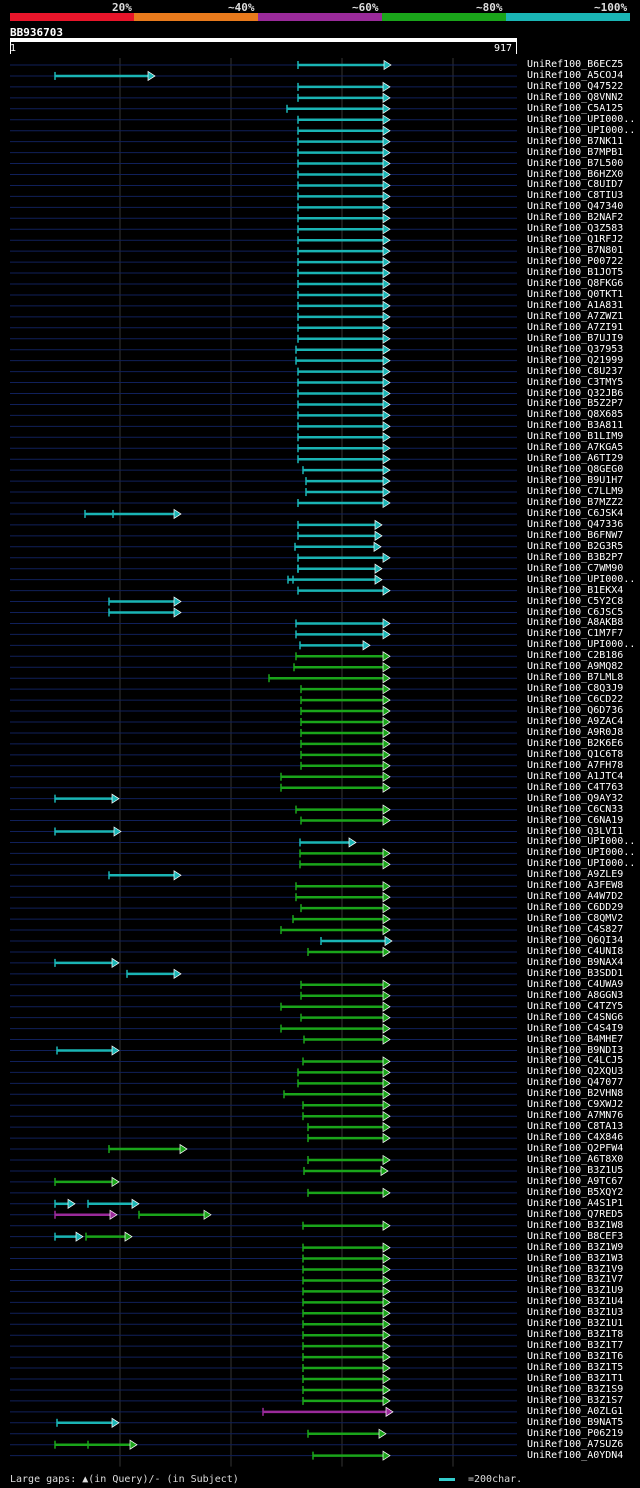 The height and width of the screenshot is (1488, 640). I want to click on hit-label-link: UniRef100_C6DD29, so click(575, 908).